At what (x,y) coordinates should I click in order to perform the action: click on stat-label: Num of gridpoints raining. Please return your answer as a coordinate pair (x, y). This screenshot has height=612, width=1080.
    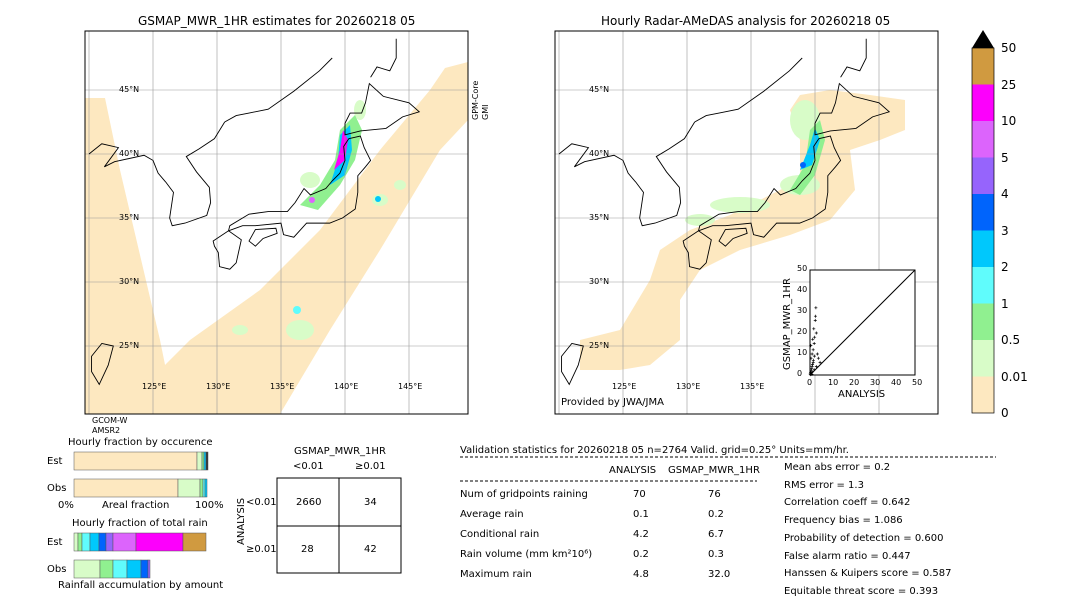
    Looking at the image, I should click on (524, 494).